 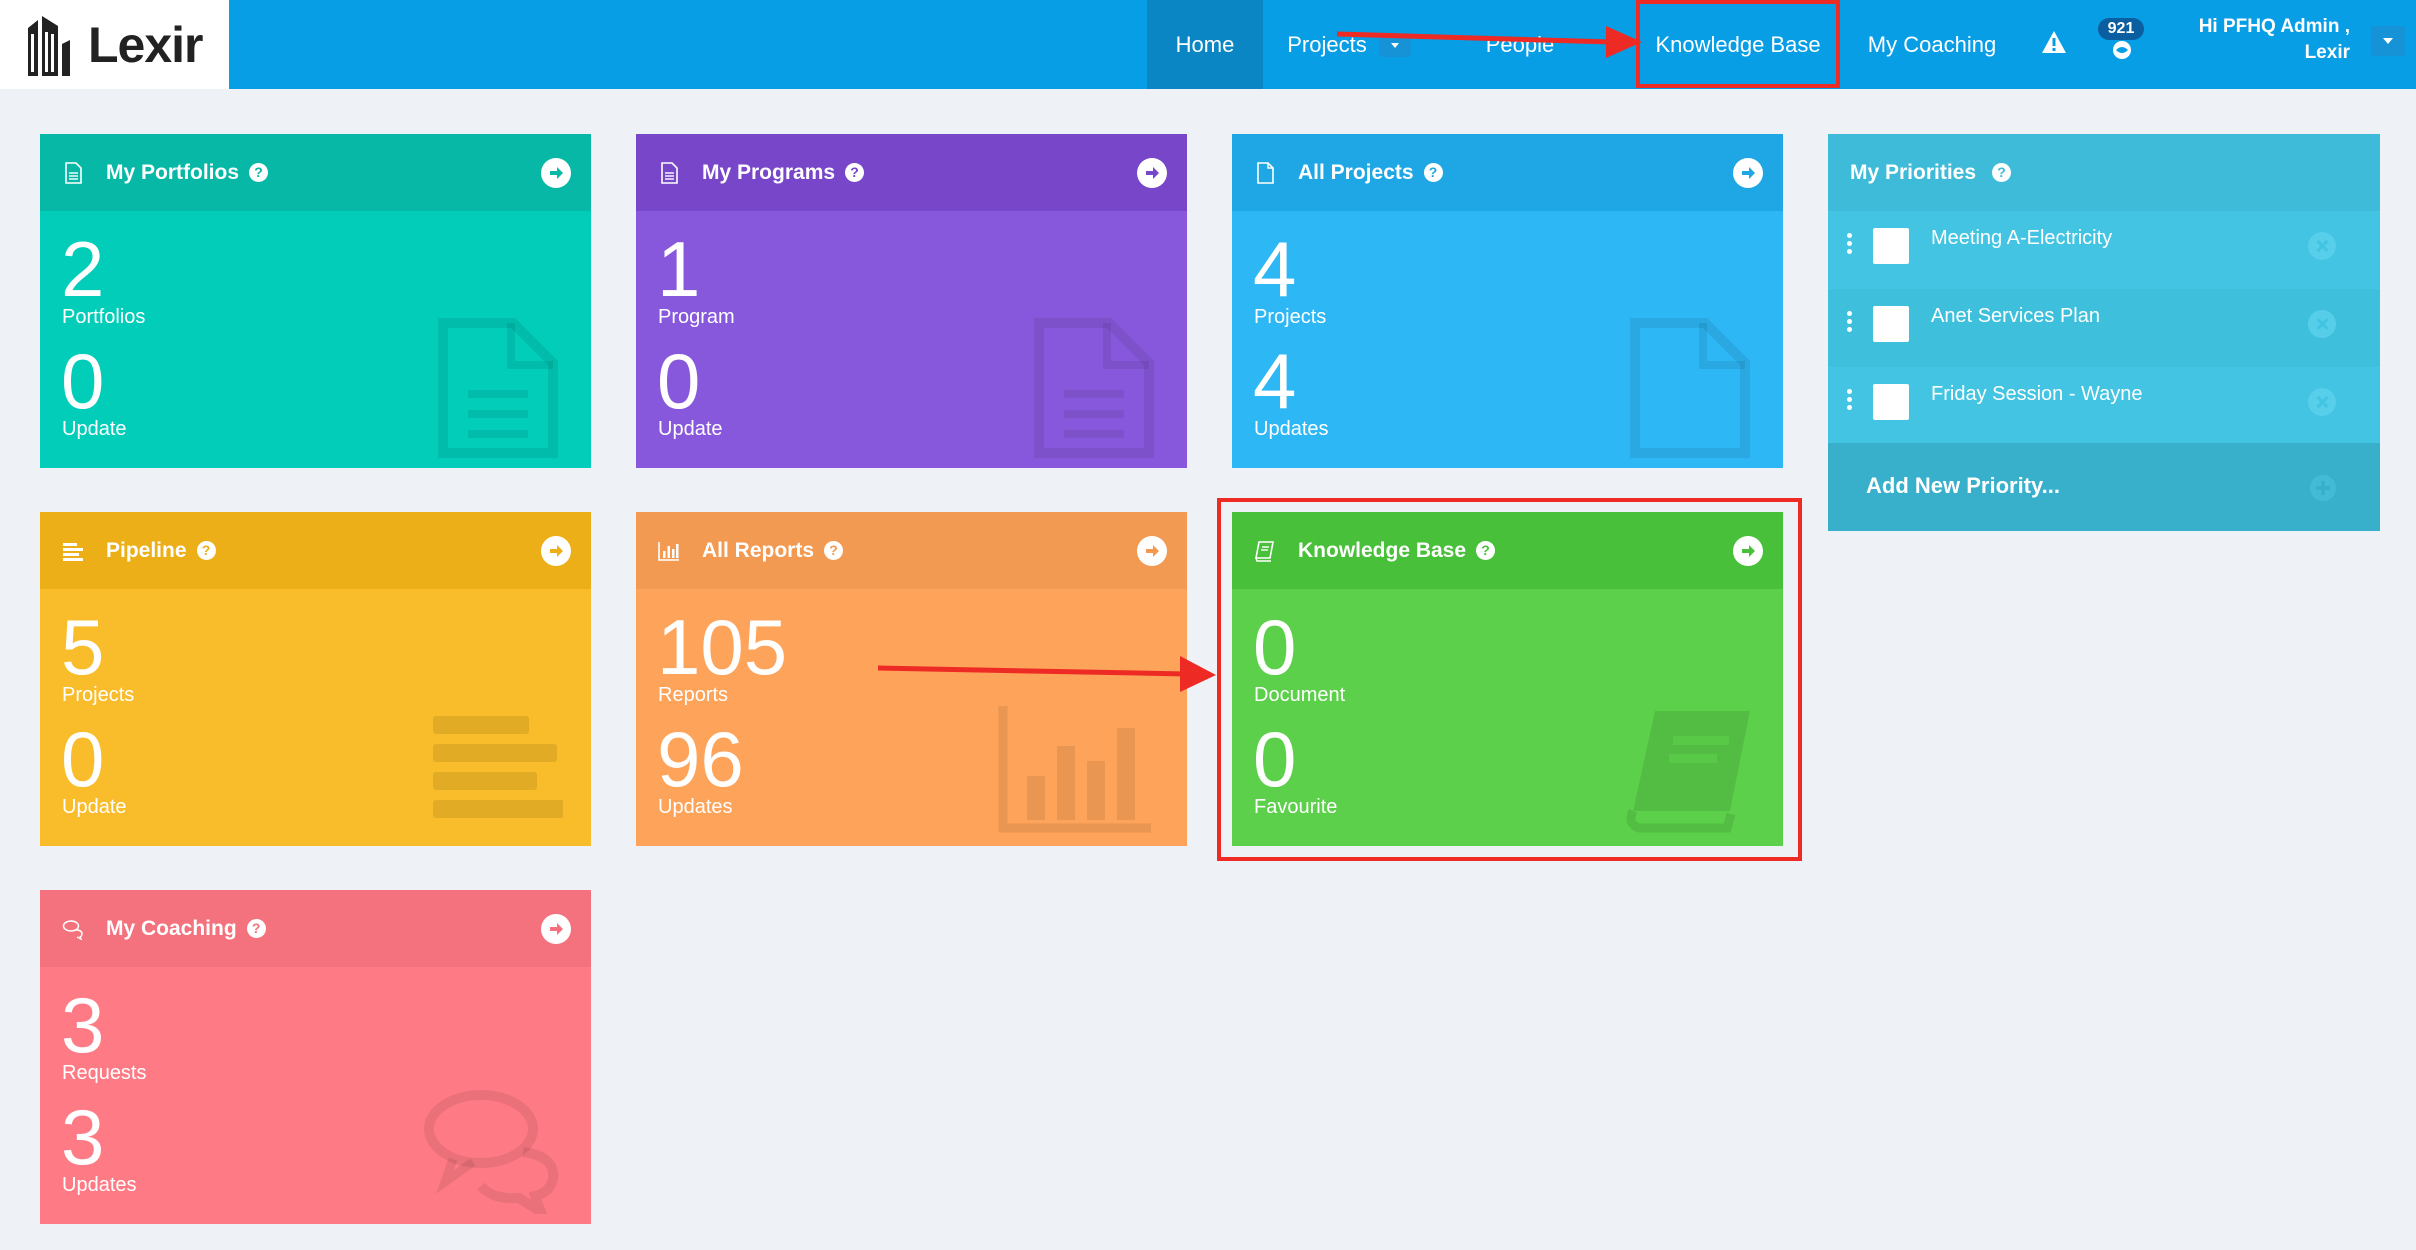 I want to click on card-title: My Portfolios, so click(x=173, y=172).